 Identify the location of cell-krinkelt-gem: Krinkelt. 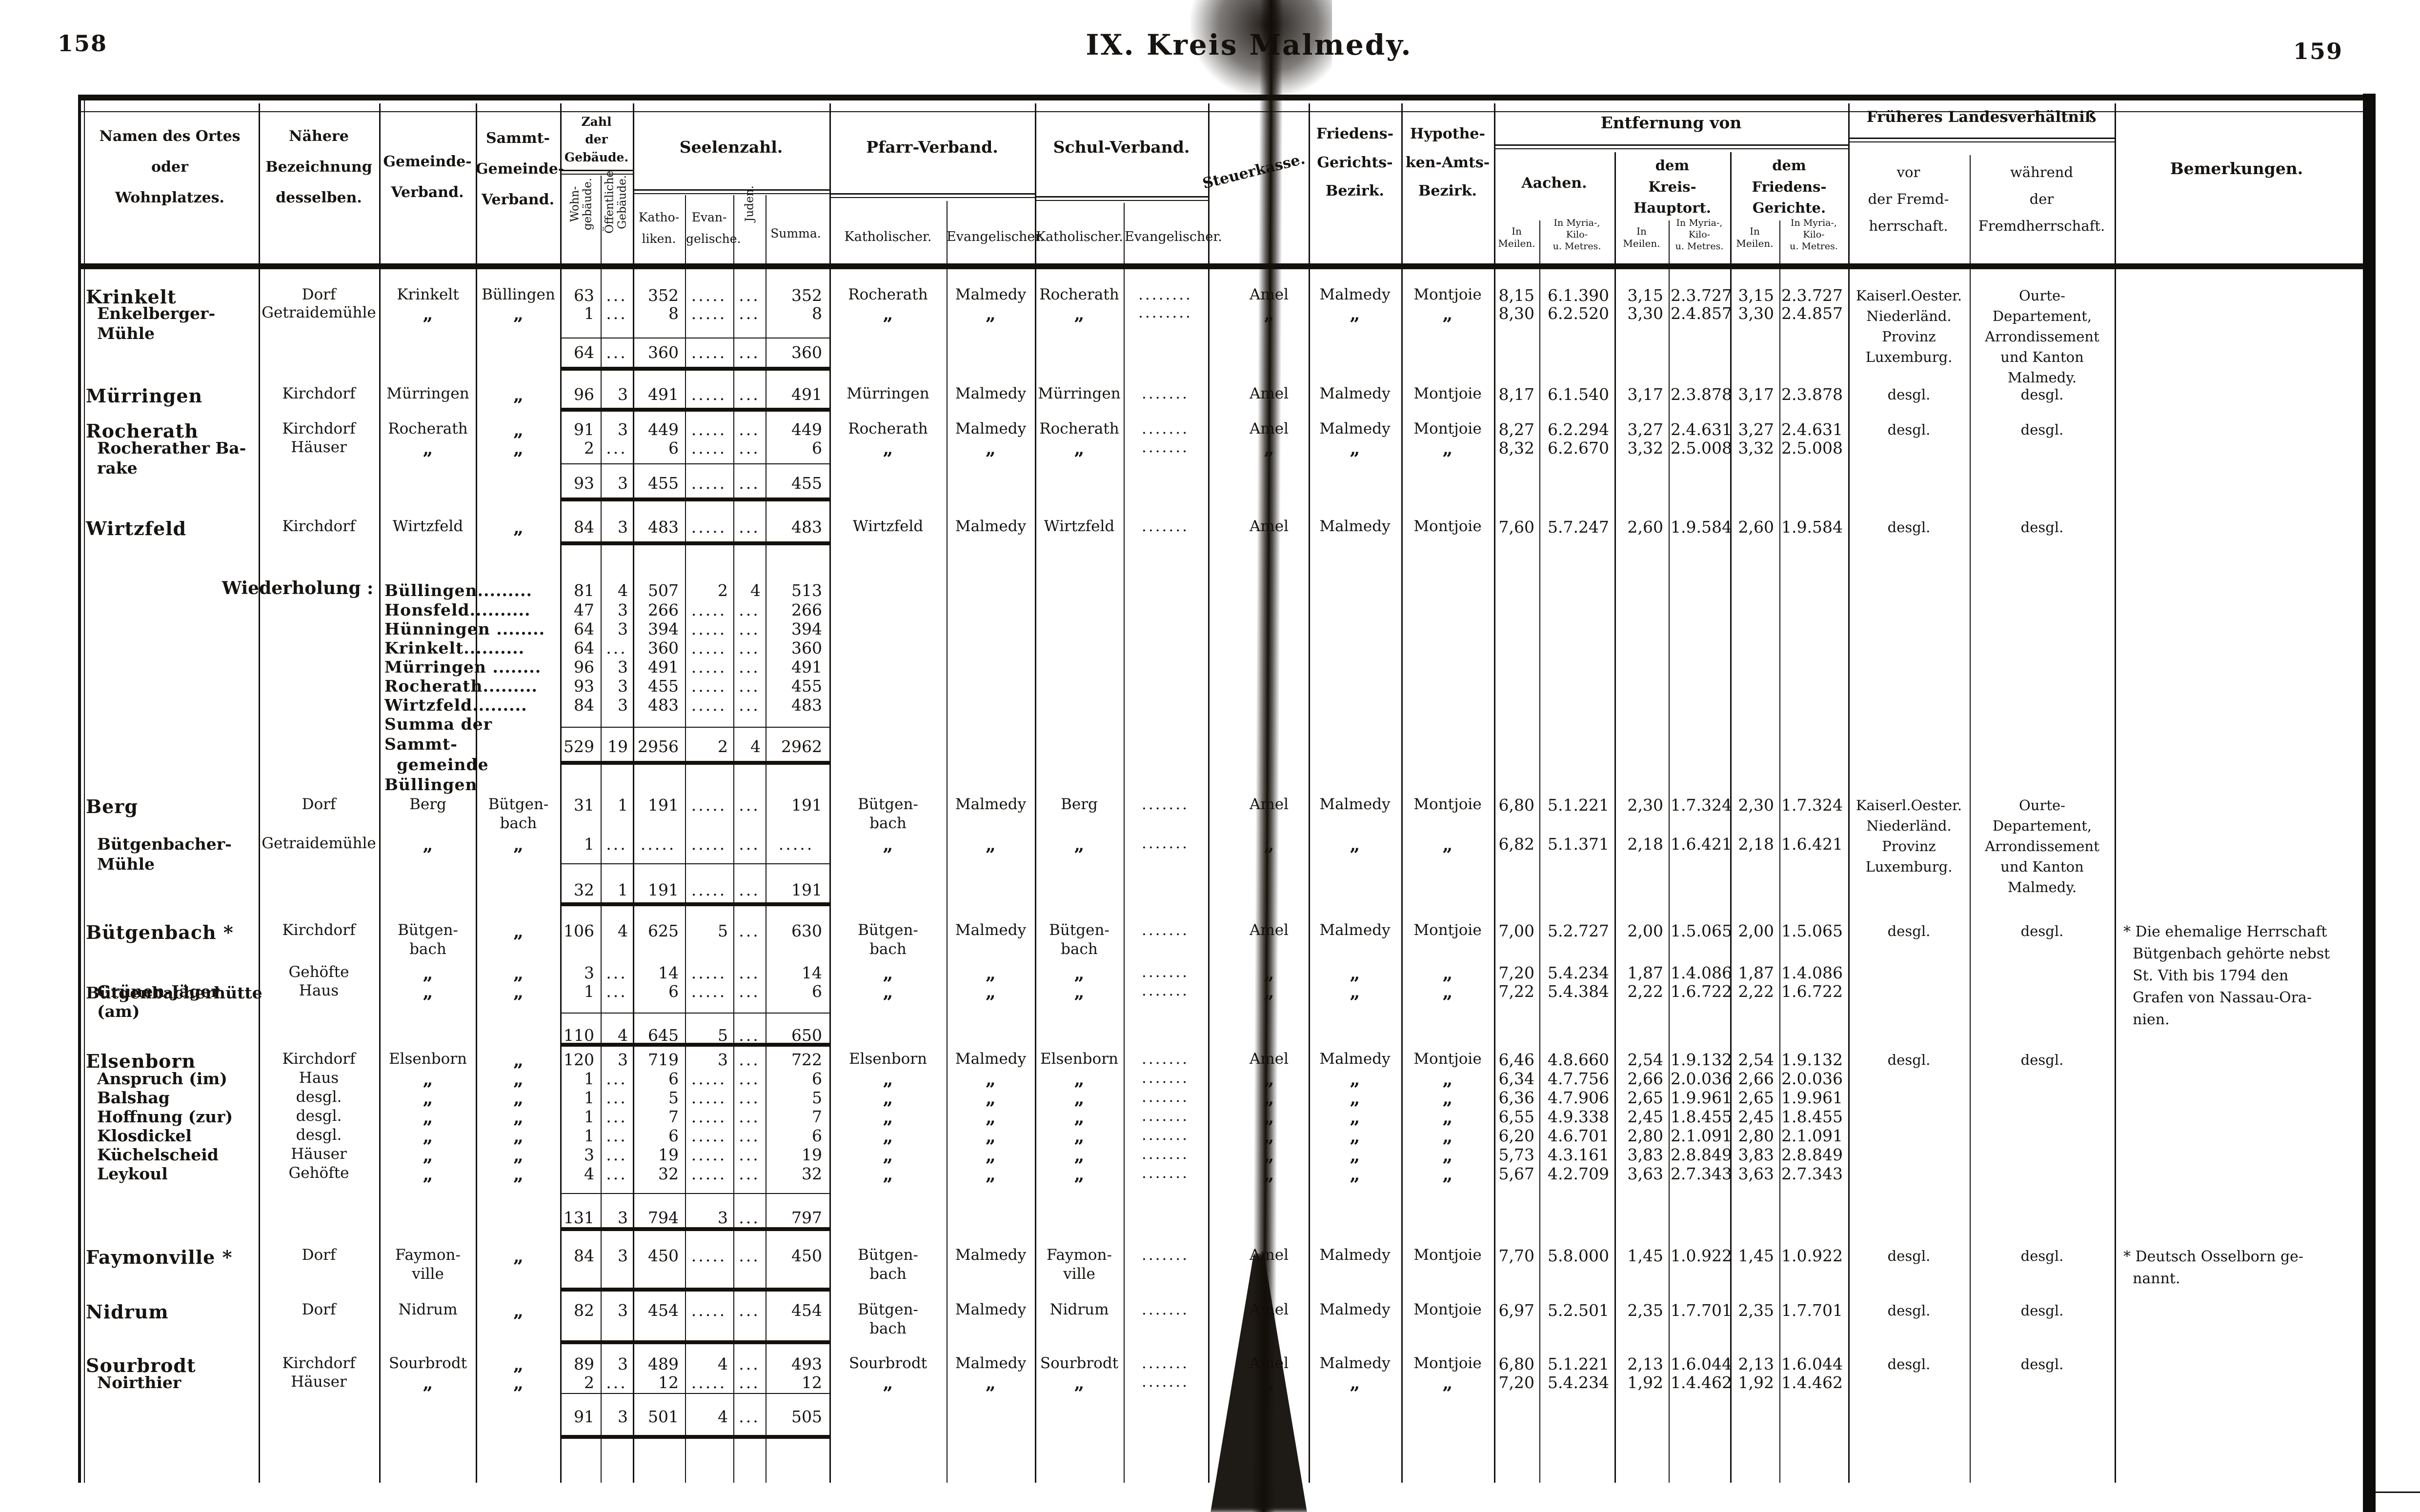
(428, 294).